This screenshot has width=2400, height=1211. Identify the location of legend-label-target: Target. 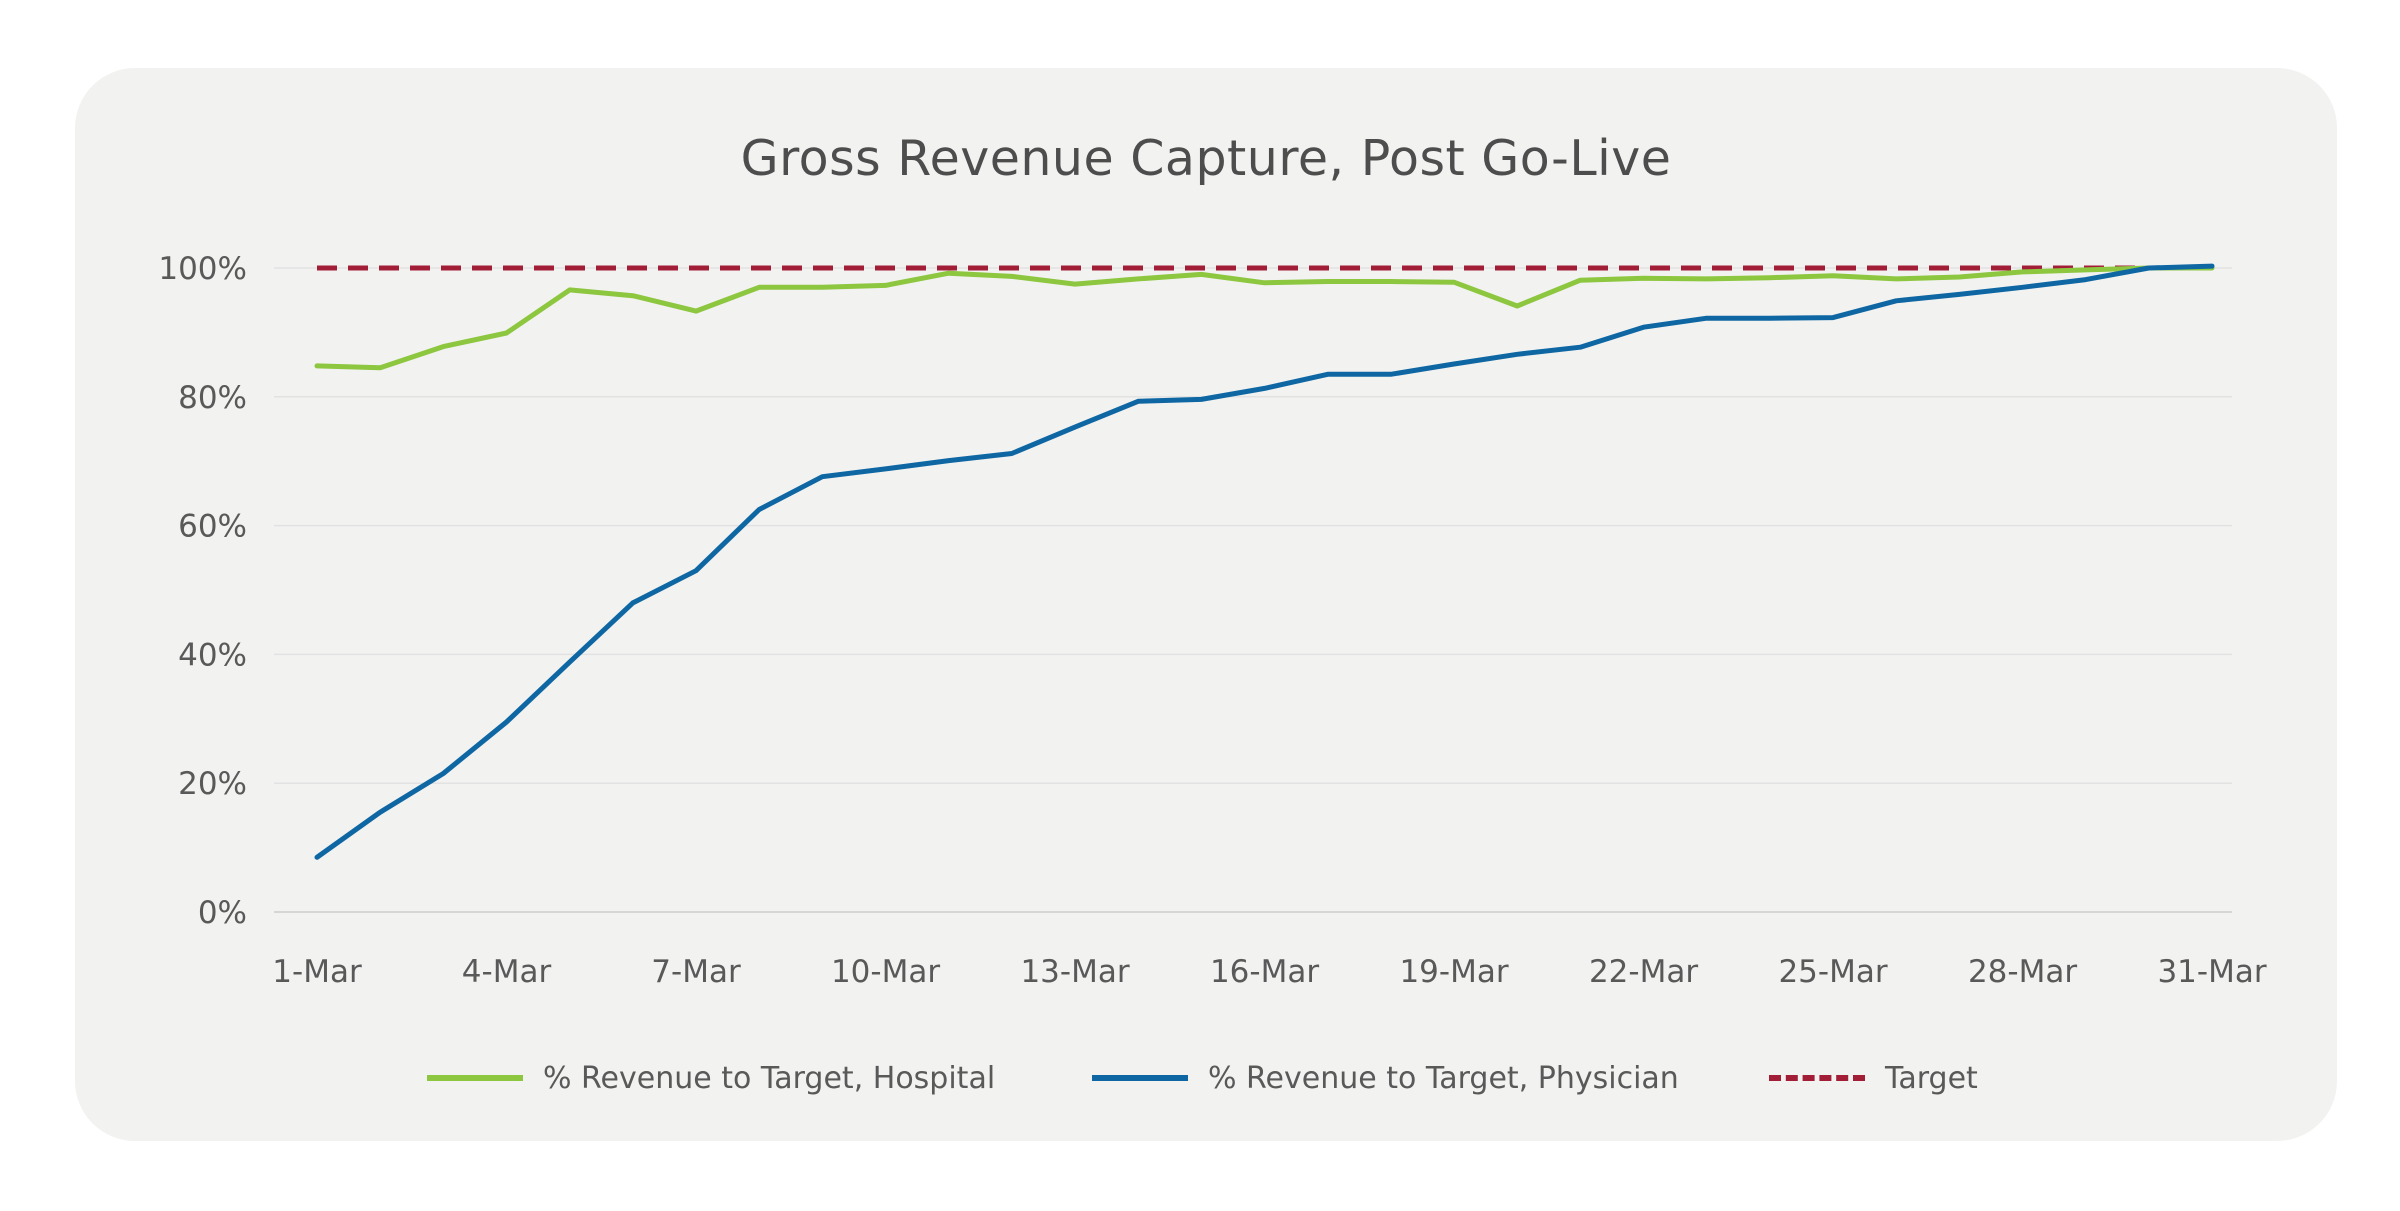
(1931, 1078).